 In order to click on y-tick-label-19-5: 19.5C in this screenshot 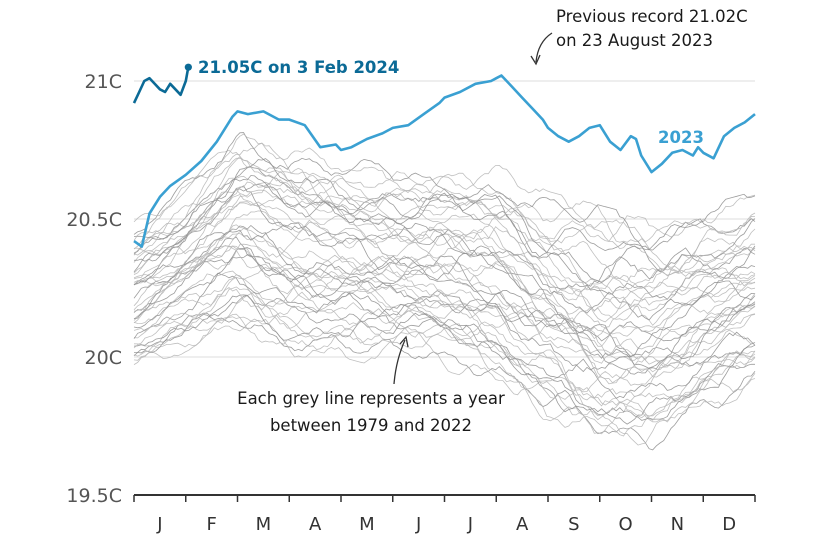, I will do `click(94, 496)`.